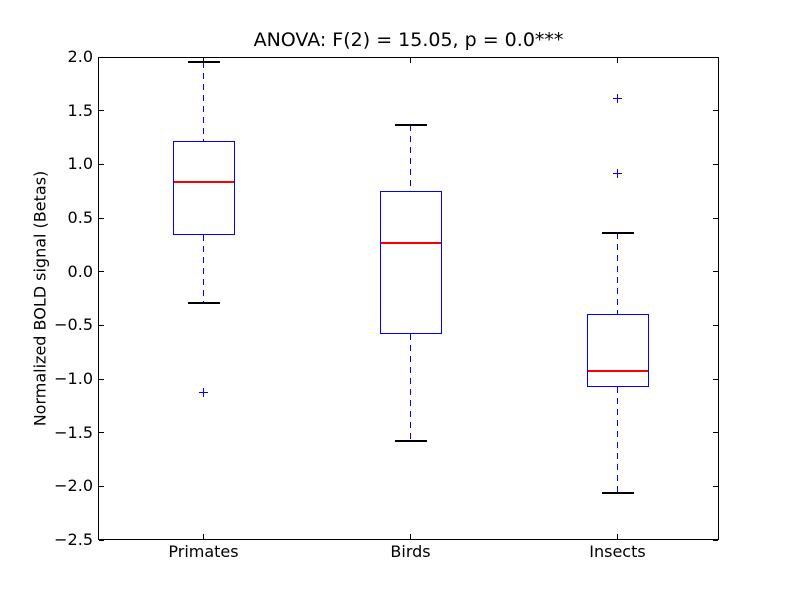 This screenshot has width=800, height=600. What do you see at coordinates (73, 486) in the screenshot?
I see `y-tick-label: −2.0` at bounding box center [73, 486].